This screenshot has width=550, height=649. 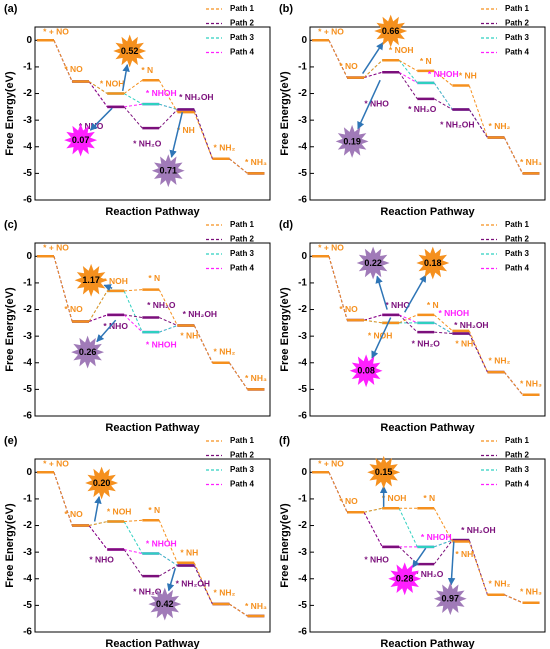 What do you see at coordinates (286, 9) in the screenshot?
I see `panel-label: (b)` at bounding box center [286, 9].